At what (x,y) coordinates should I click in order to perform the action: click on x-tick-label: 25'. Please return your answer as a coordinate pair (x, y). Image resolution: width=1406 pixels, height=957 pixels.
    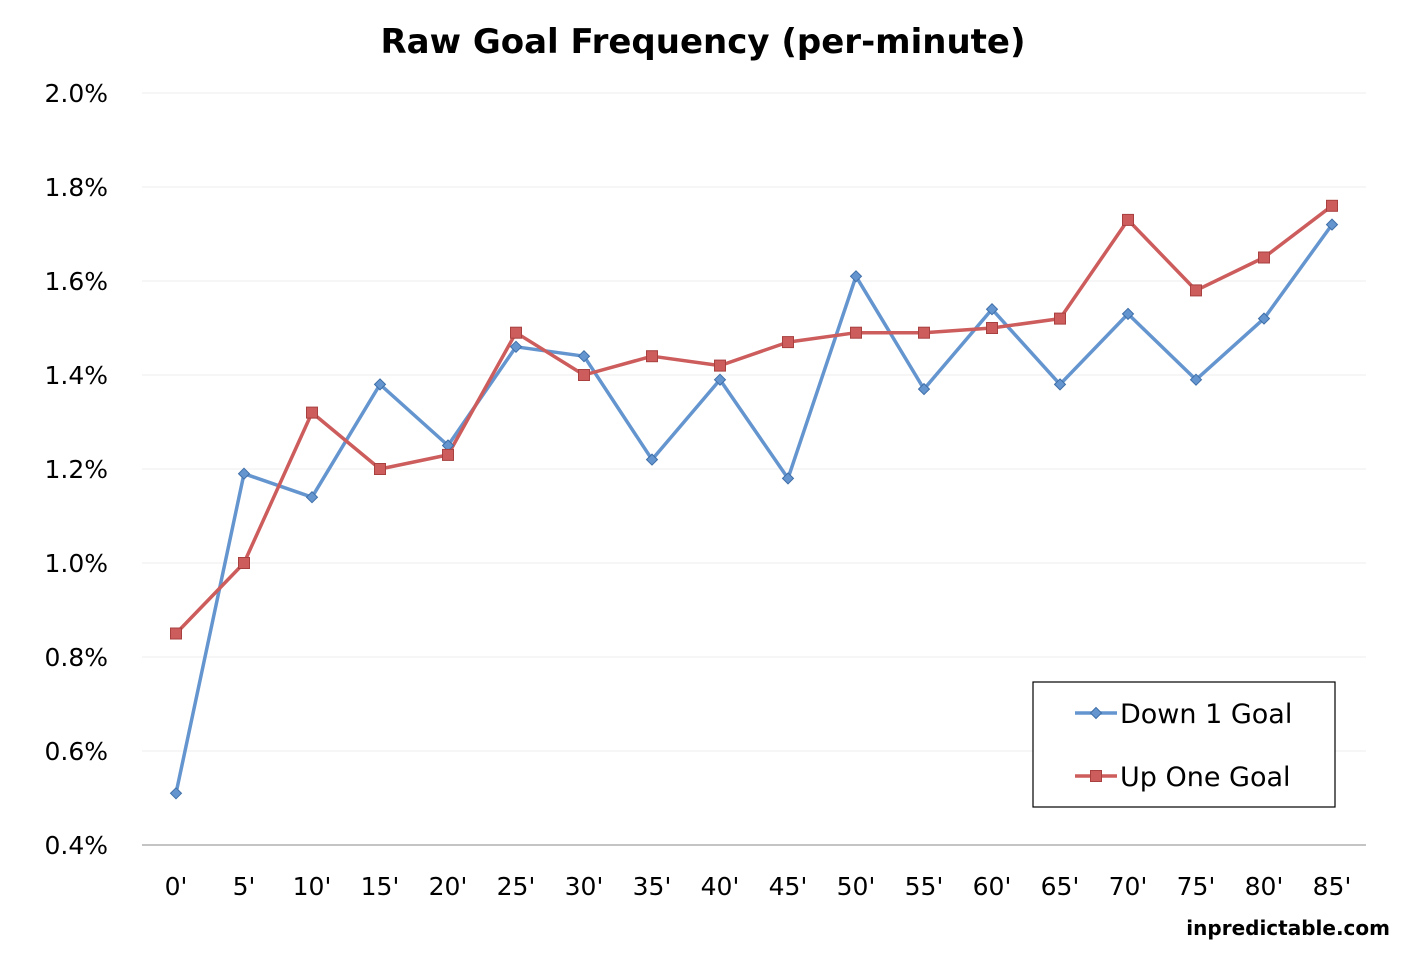
    Looking at the image, I should click on (516, 886).